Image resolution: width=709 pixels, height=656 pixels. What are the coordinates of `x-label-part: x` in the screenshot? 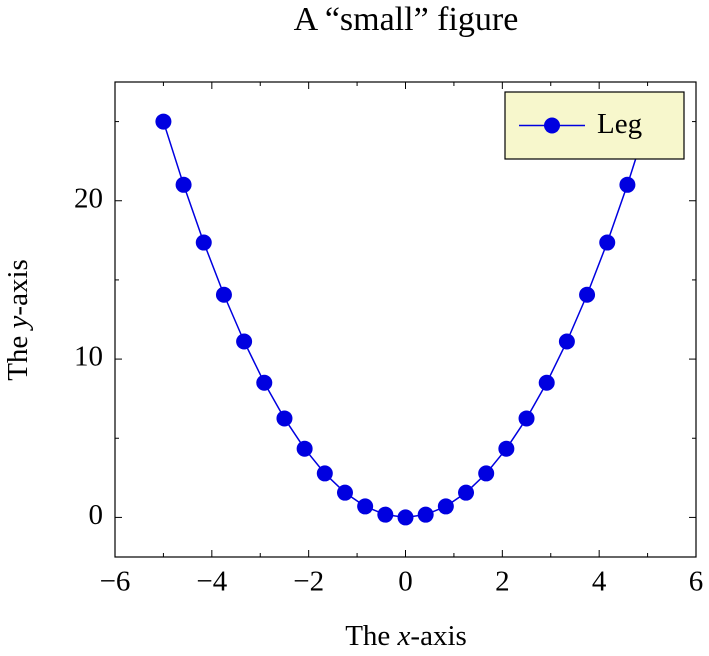 It's located at (404, 636).